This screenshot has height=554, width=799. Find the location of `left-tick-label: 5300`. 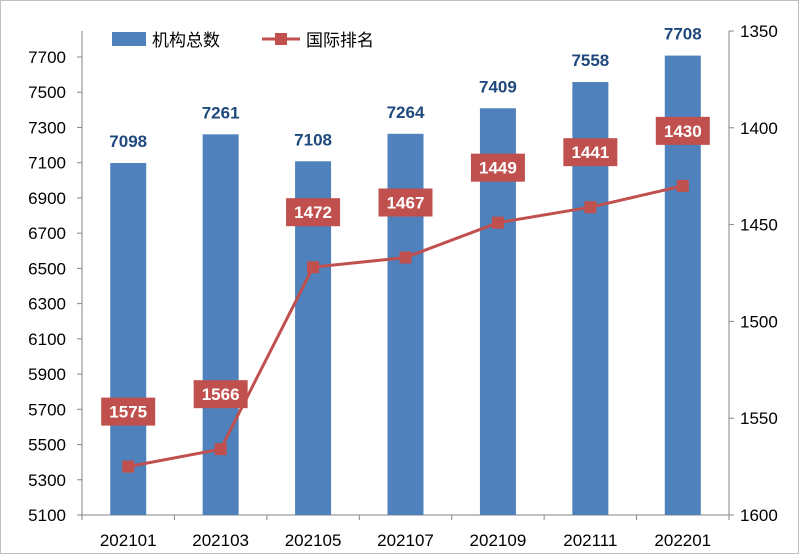

left-tick-label: 5300 is located at coordinates (47, 480).